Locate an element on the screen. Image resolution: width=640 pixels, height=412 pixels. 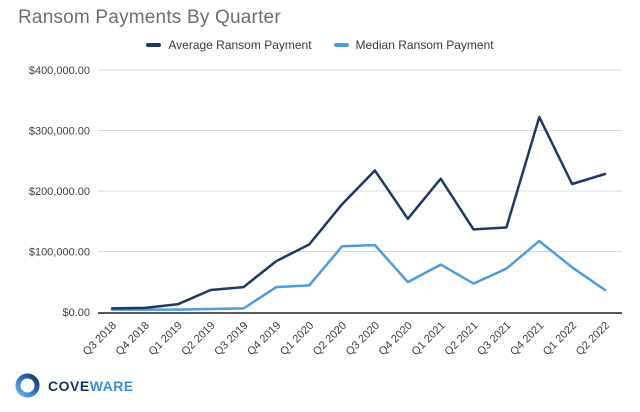
coveware-logo: COVEWARE is located at coordinates (74, 385).